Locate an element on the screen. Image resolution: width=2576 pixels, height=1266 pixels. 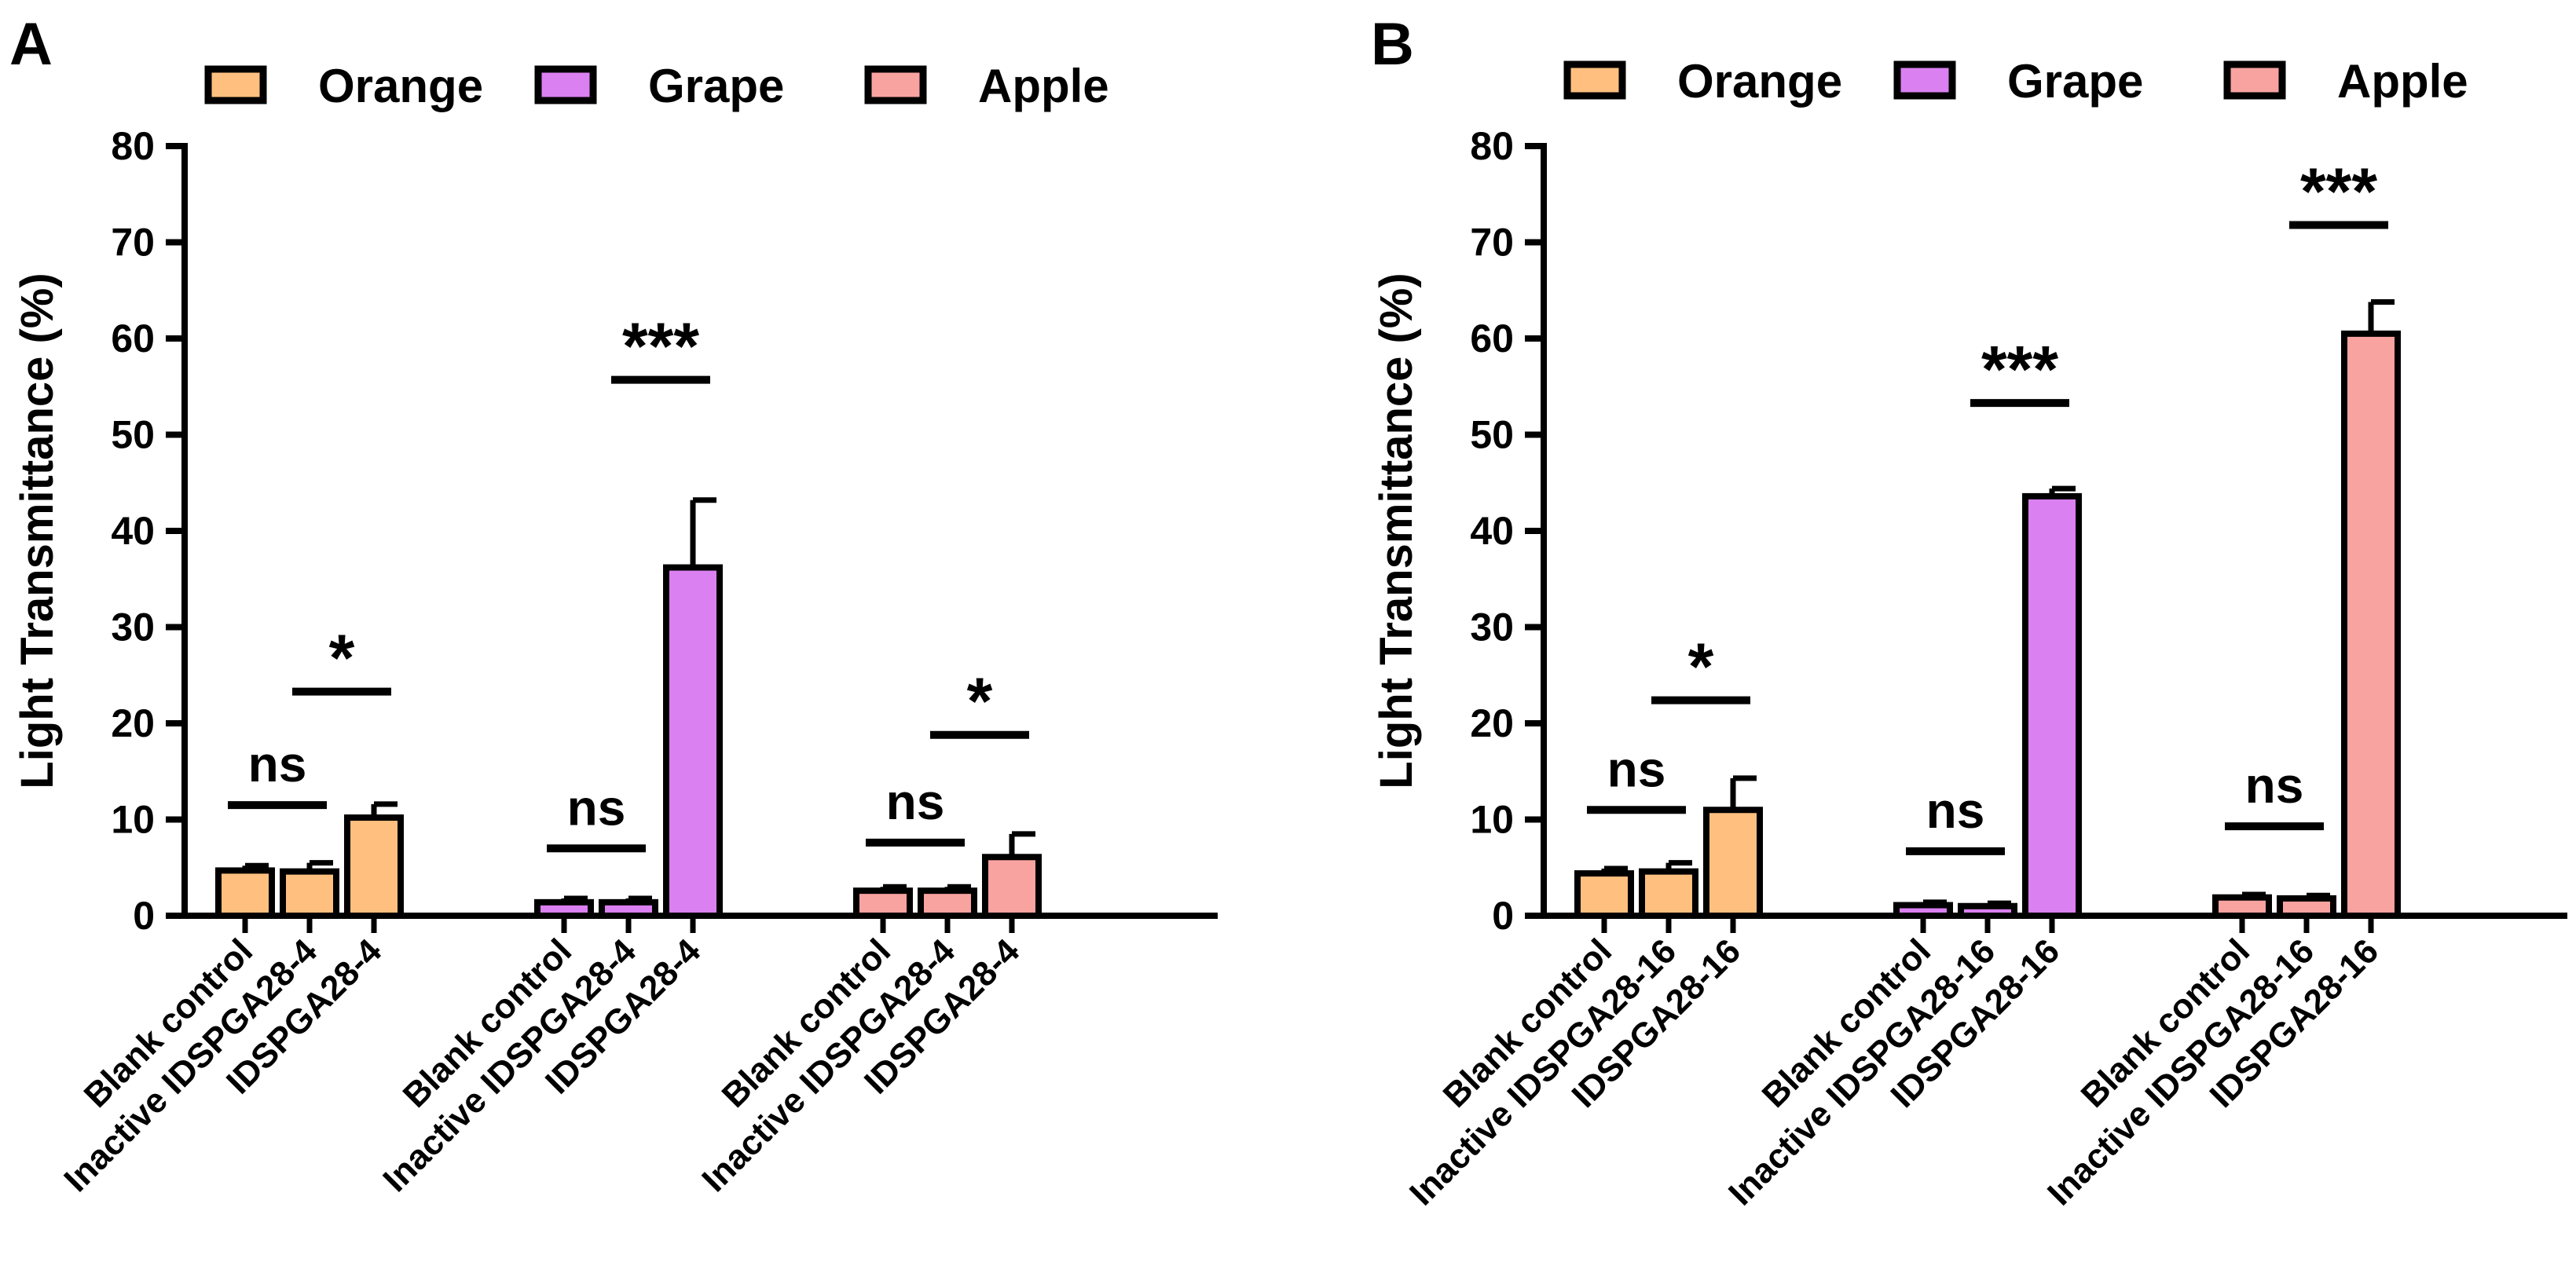
panel-letter: A is located at coordinates (31, 44).